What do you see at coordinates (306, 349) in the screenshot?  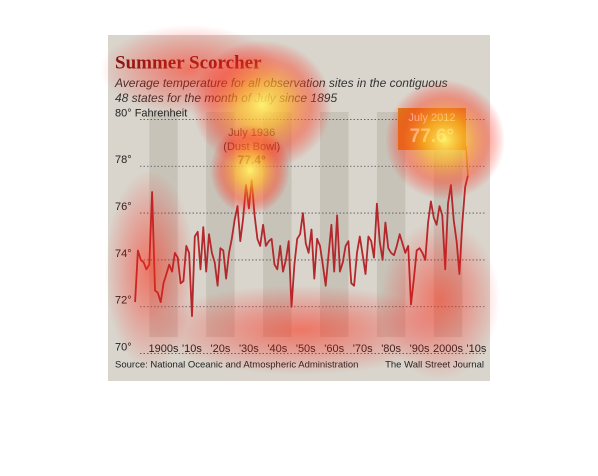 I see `x-tick-label: '50s` at bounding box center [306, 349].